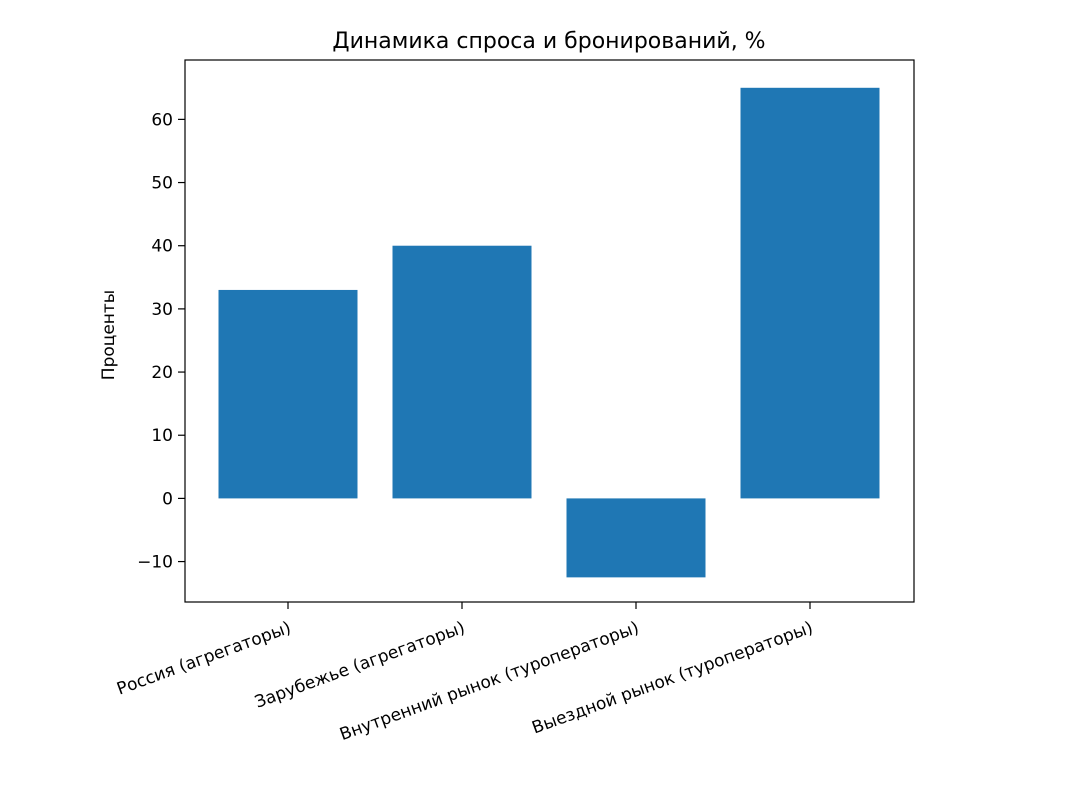 The height and width of the screenshot is (795, 1080). I want to click on x-tick-label: Выездной рынок (туроператоры), so click(672, 678).